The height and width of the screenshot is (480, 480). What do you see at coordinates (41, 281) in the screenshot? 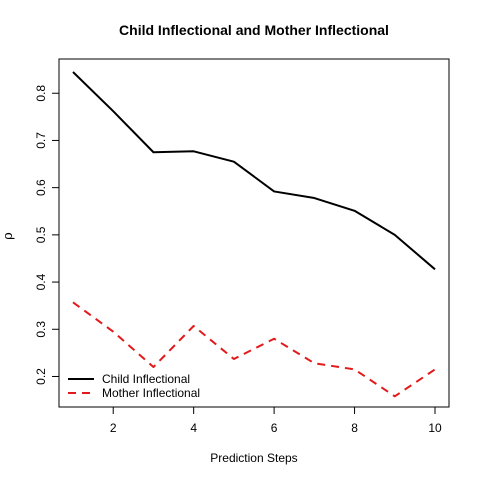
I see `y-tick-label: 0.4` at bounding box center [41, 281].